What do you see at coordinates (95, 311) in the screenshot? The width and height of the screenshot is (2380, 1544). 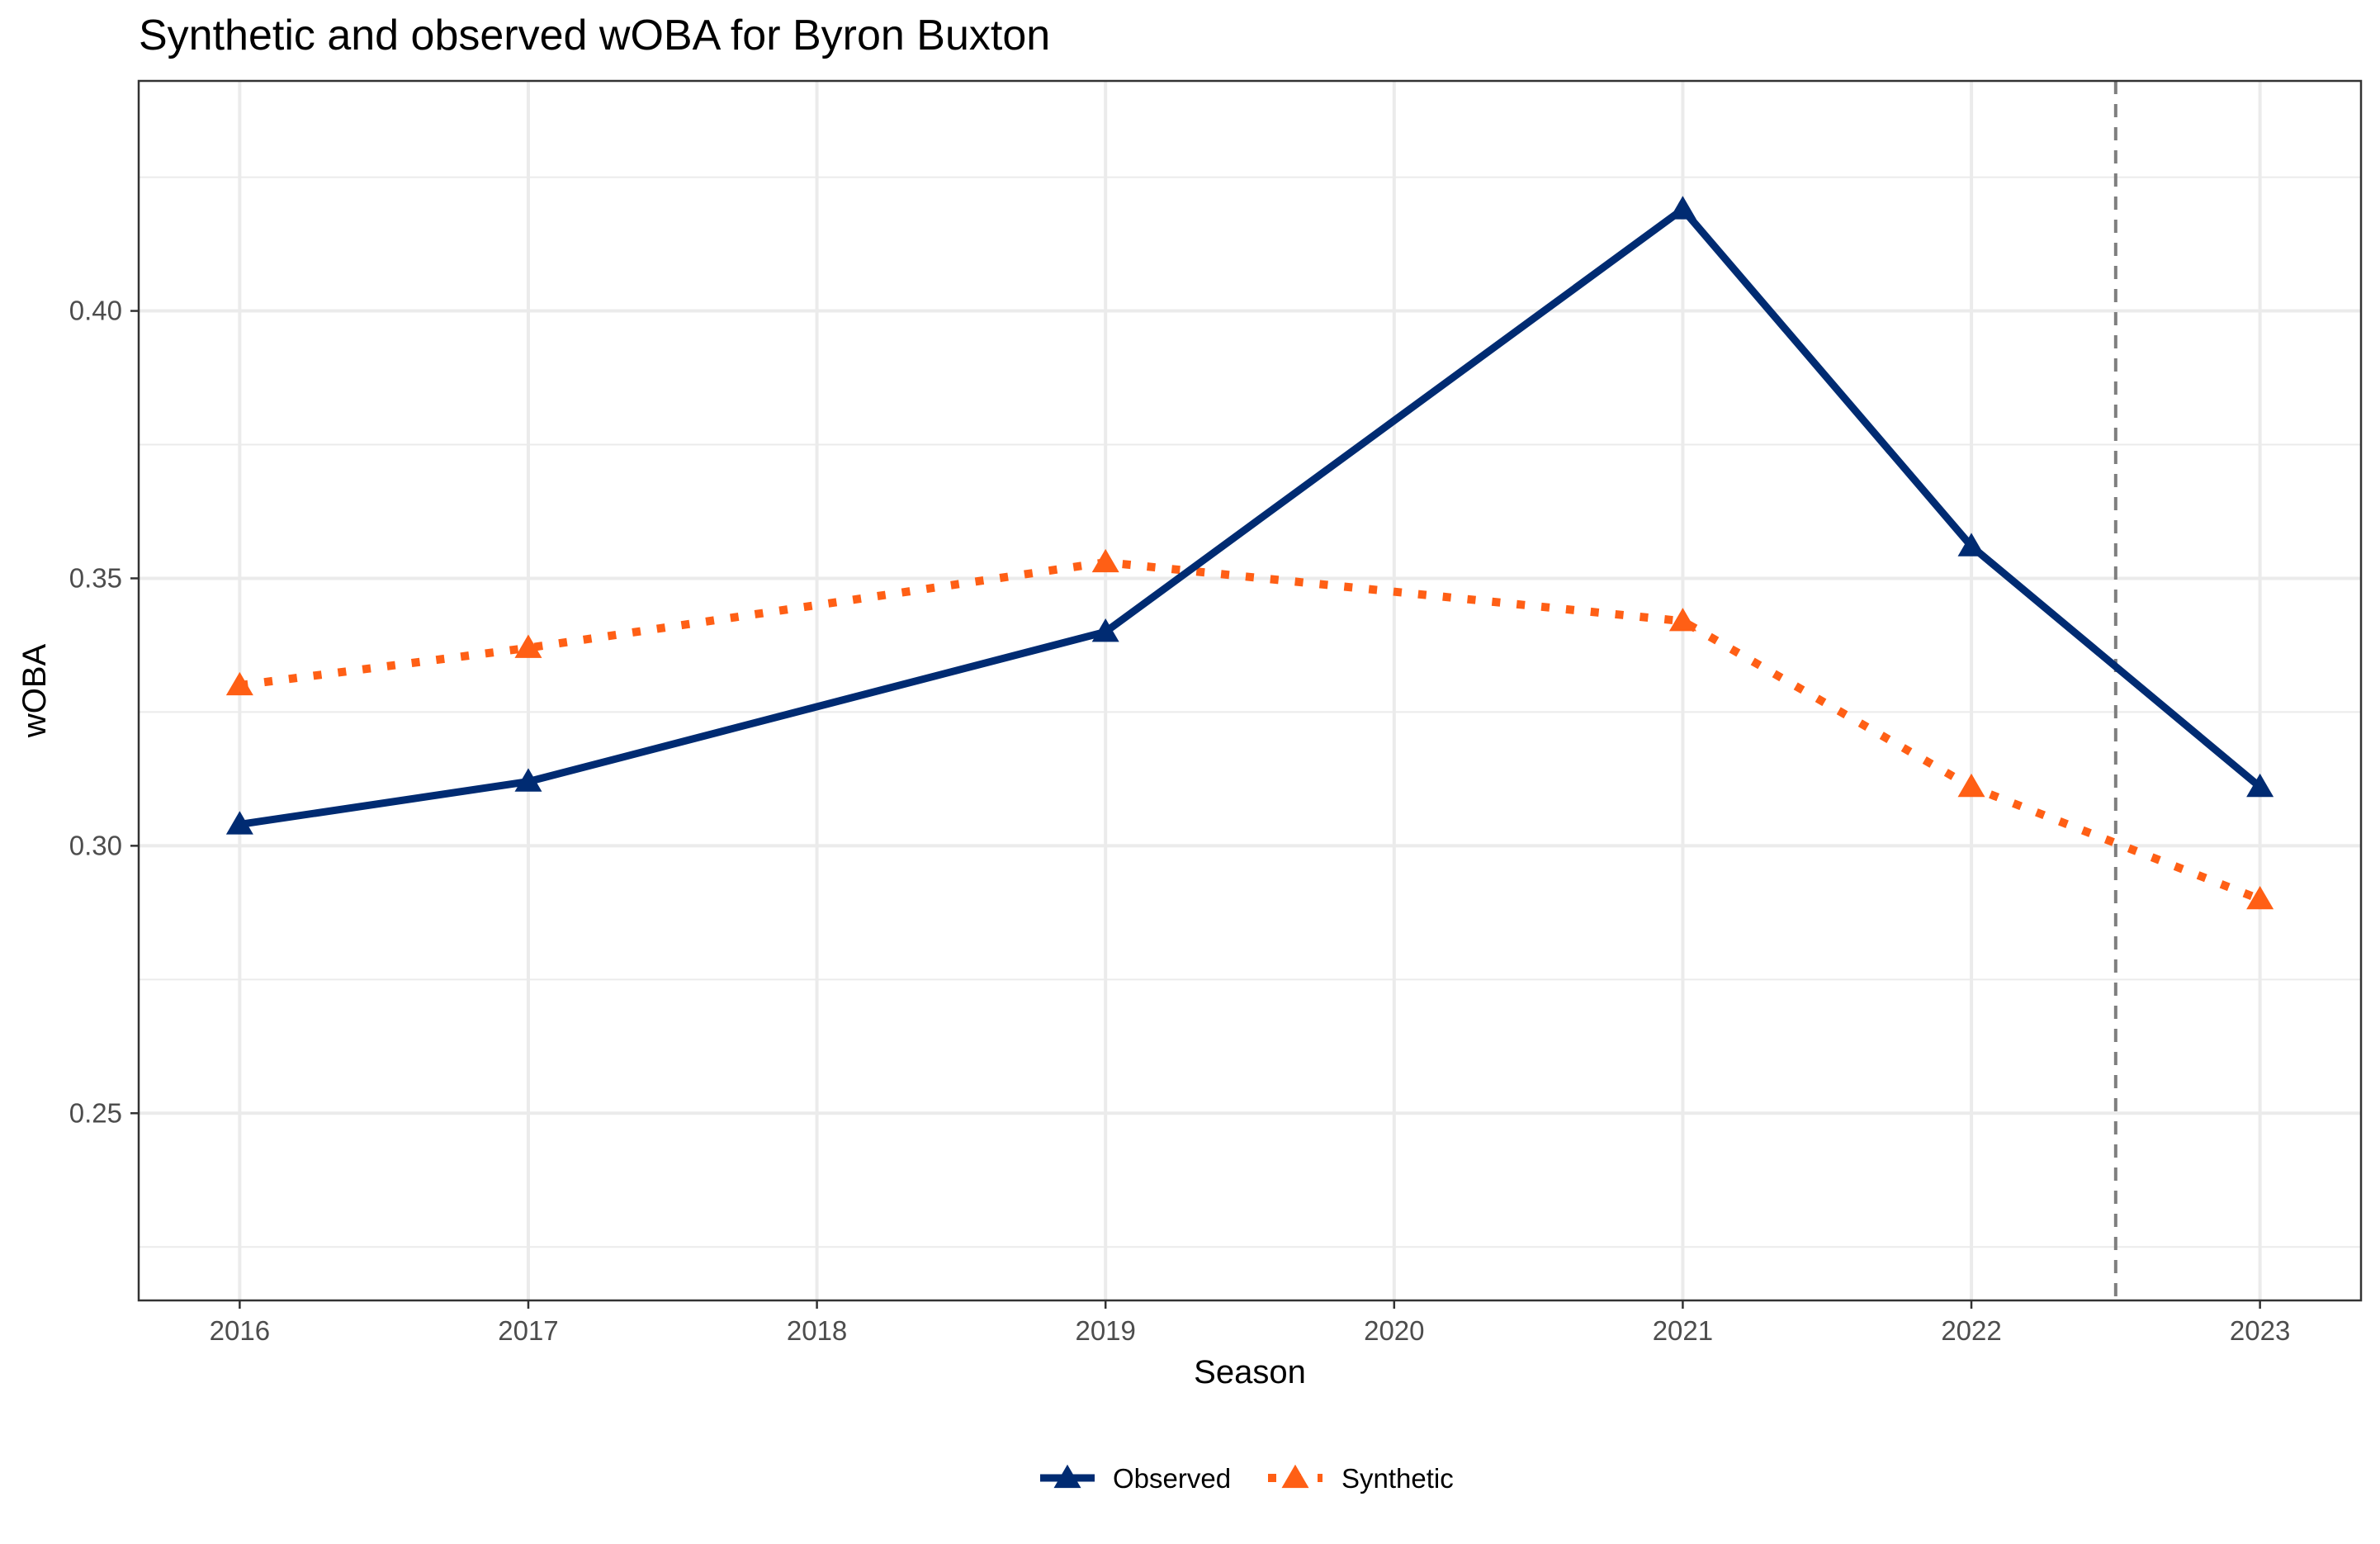 I see `y-tick-label: 0.40` at bounding box center [95, 311].